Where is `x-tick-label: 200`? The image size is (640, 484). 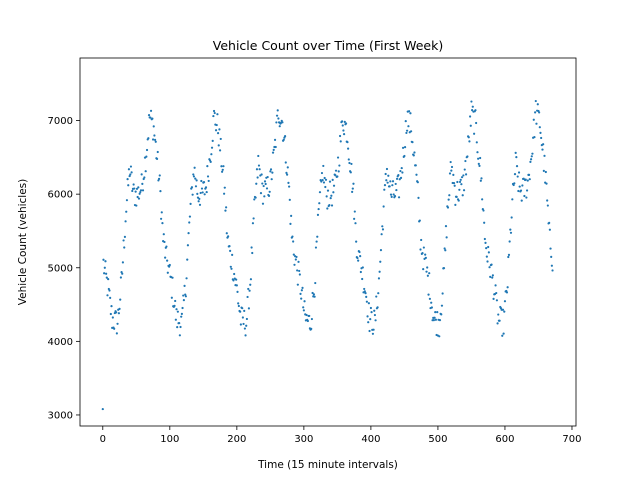 x-tick-label: 200 is located at coordinates (236, 439).